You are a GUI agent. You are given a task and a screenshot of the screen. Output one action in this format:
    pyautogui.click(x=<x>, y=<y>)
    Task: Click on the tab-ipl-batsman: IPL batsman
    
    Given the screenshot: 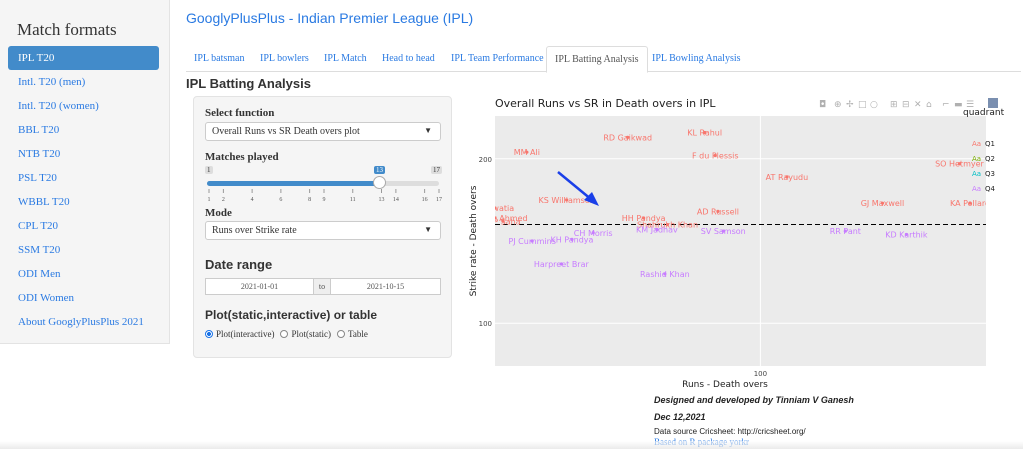 What is the action you would take?
    pyautogui.click(x=219, y=58)
    